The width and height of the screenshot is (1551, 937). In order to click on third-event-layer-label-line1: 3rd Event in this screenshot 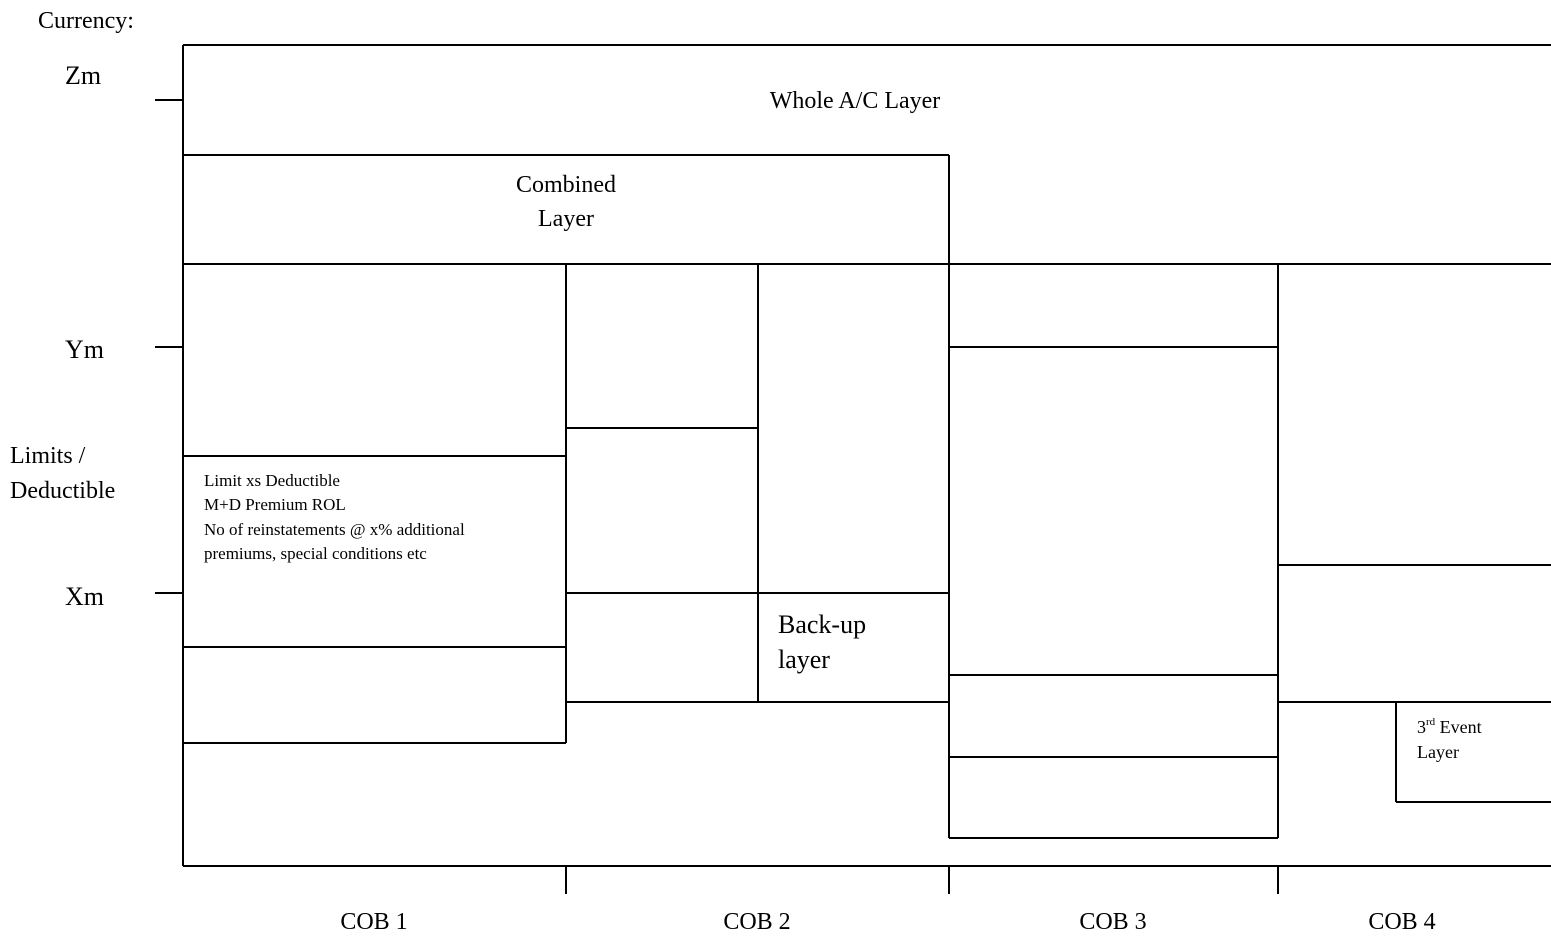, I will do `click(1449, 726)`.